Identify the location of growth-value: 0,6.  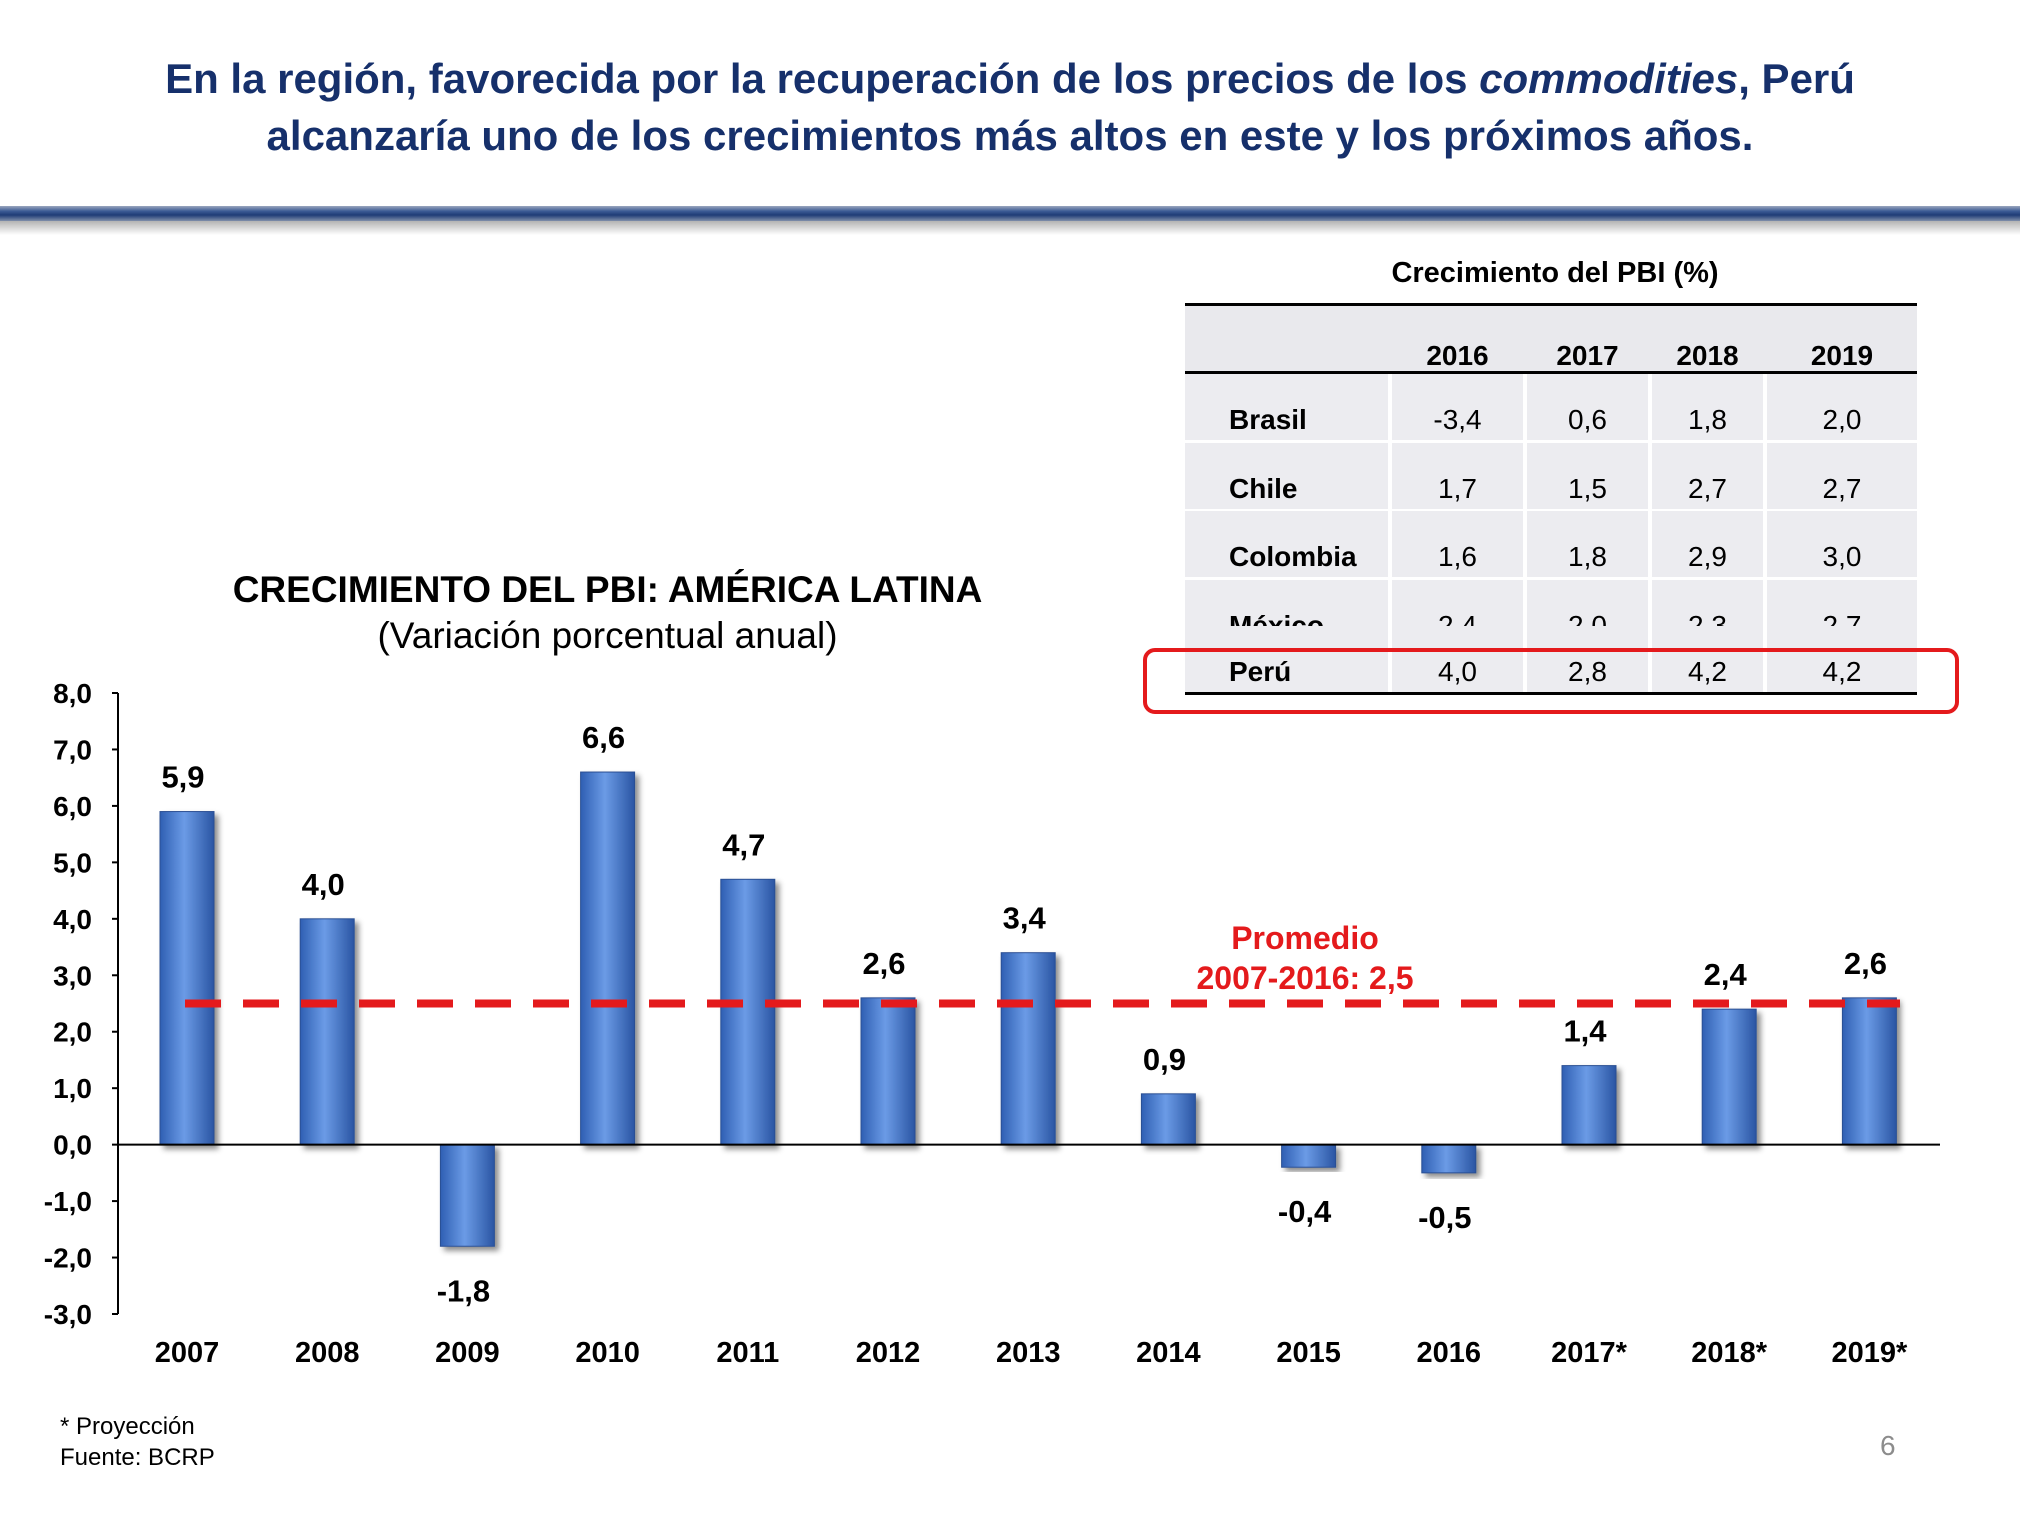
(1587, 419).